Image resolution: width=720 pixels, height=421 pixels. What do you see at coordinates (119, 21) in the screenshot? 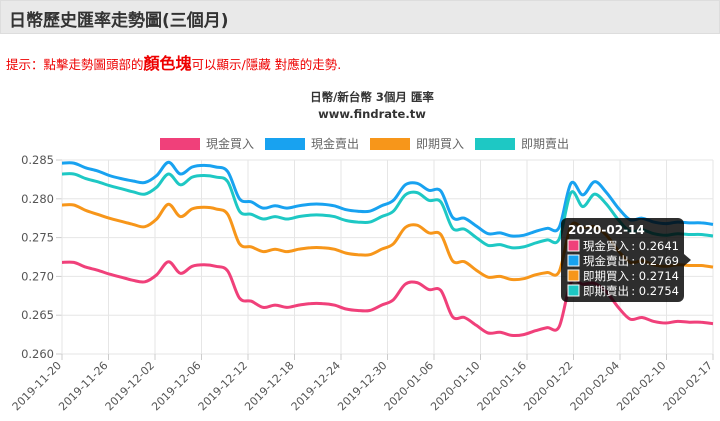
I see `page-title: 日幣歷史匯率走勢圖(三個月)` at bounding box center [119, 21].